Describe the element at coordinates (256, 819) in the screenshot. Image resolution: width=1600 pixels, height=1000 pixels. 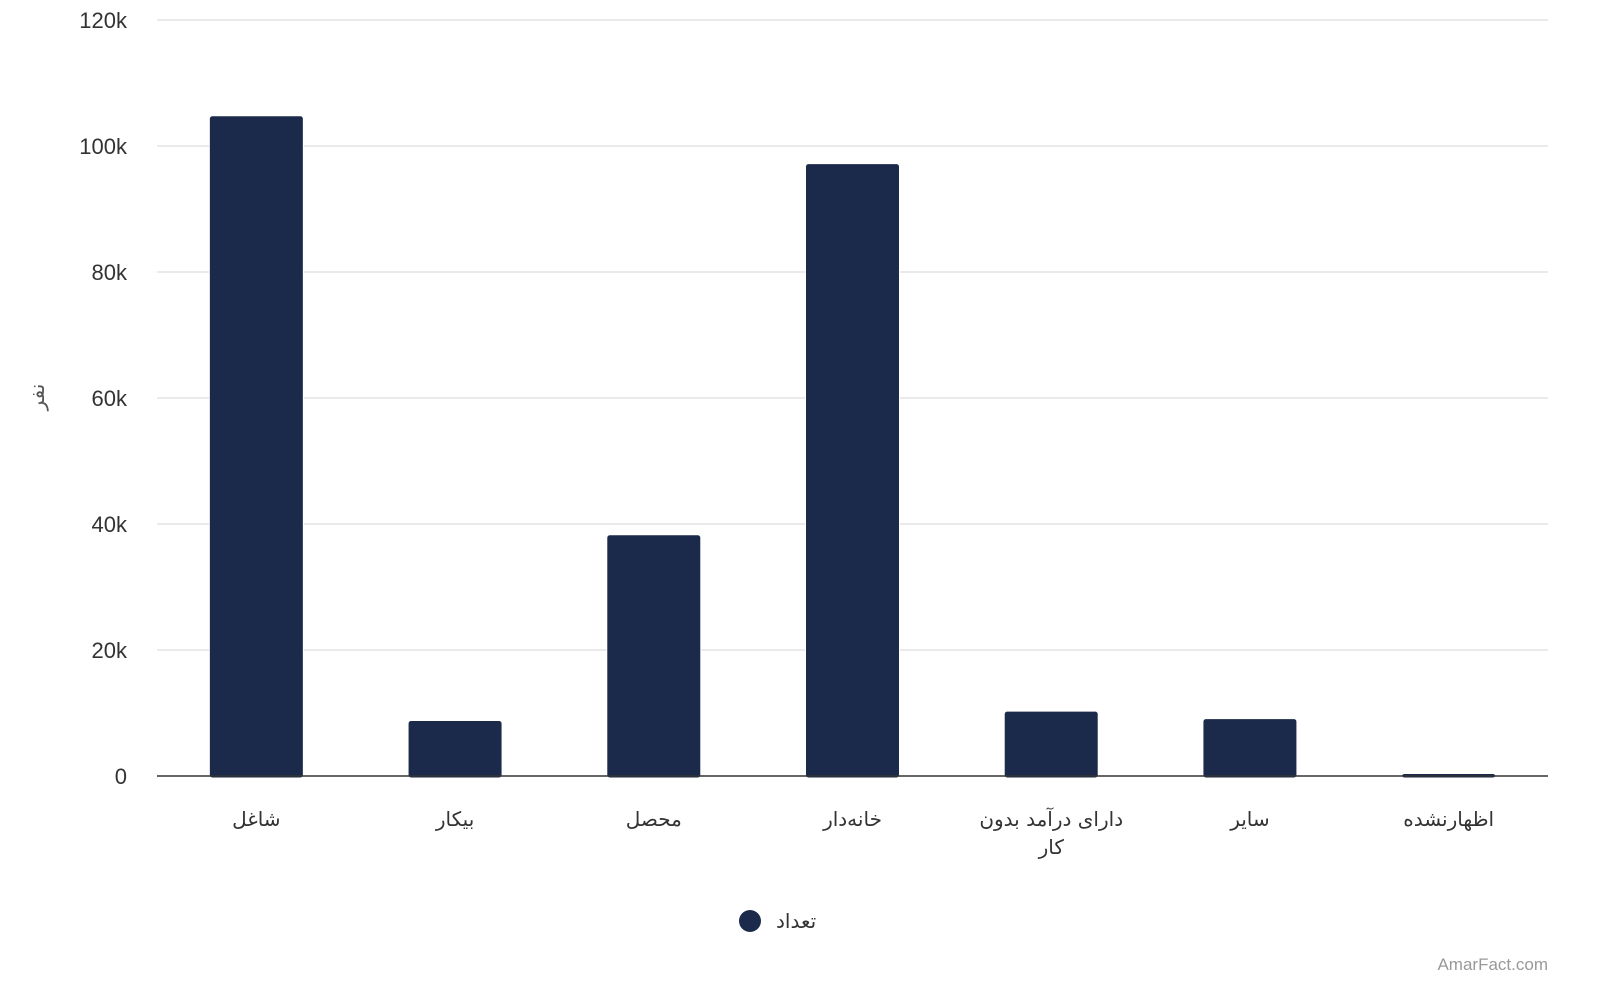
I see `x-tick-label: شاغل` at that location.